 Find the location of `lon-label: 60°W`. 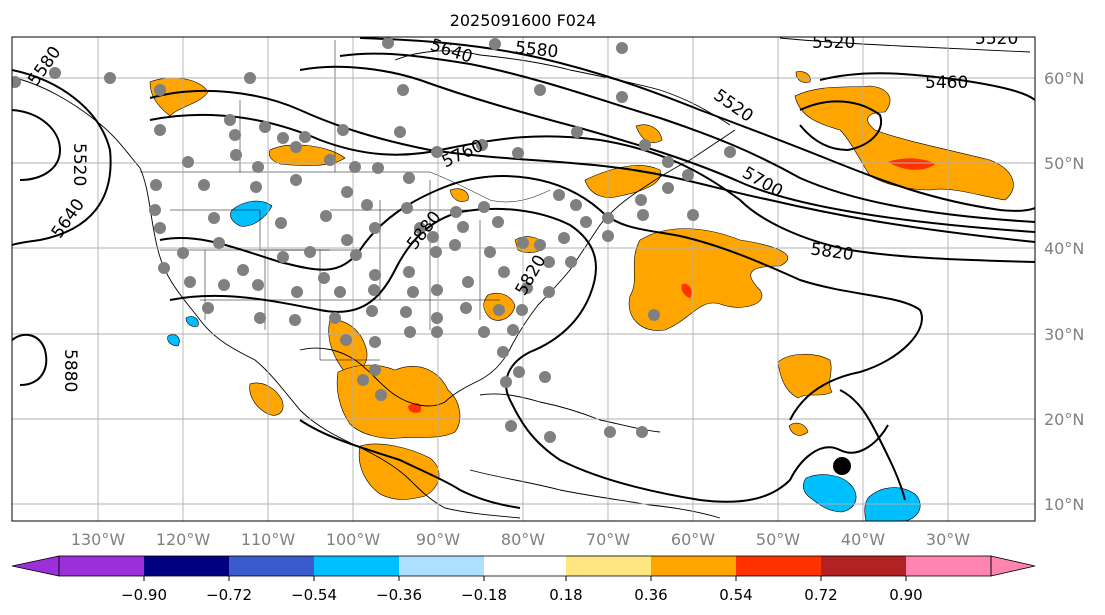

lon-label: 60°W is located at coordinates (693, 539).